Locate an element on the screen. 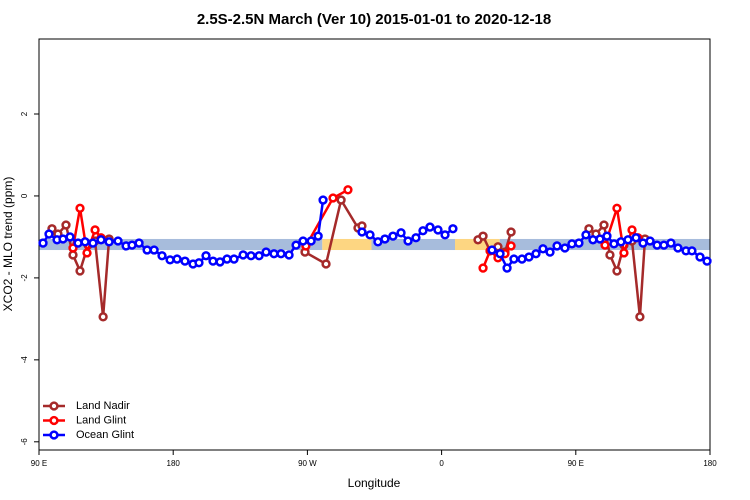 Image resolution: width=750 pixels, height=500 pixels. y-axis-label: XCO2 - MLO trend (ppm) is located at coordinates (8, 244).